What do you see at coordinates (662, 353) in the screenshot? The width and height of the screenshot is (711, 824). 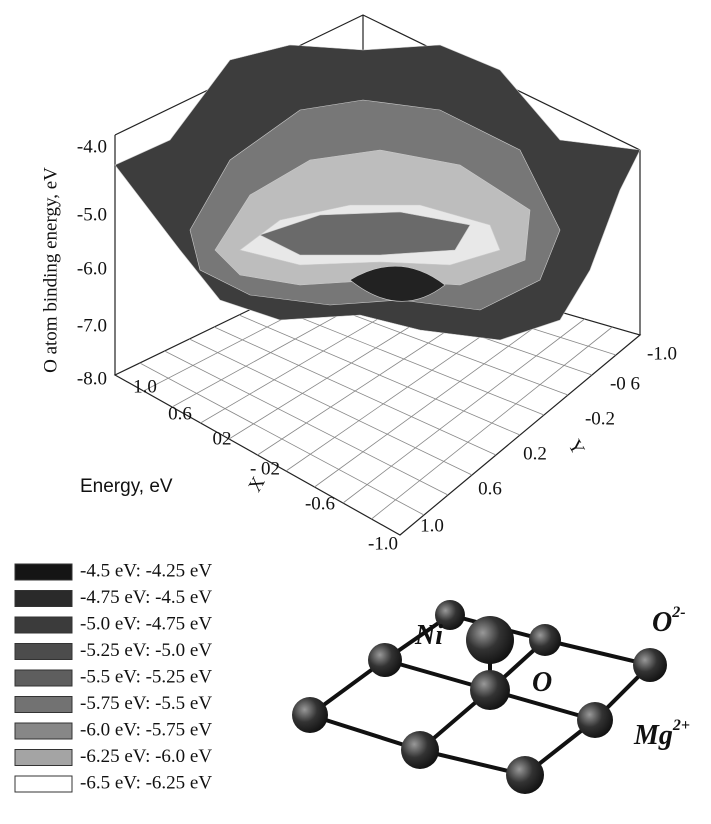 I see `y-tick-label: -1.0` at bounding box center [662, 353].